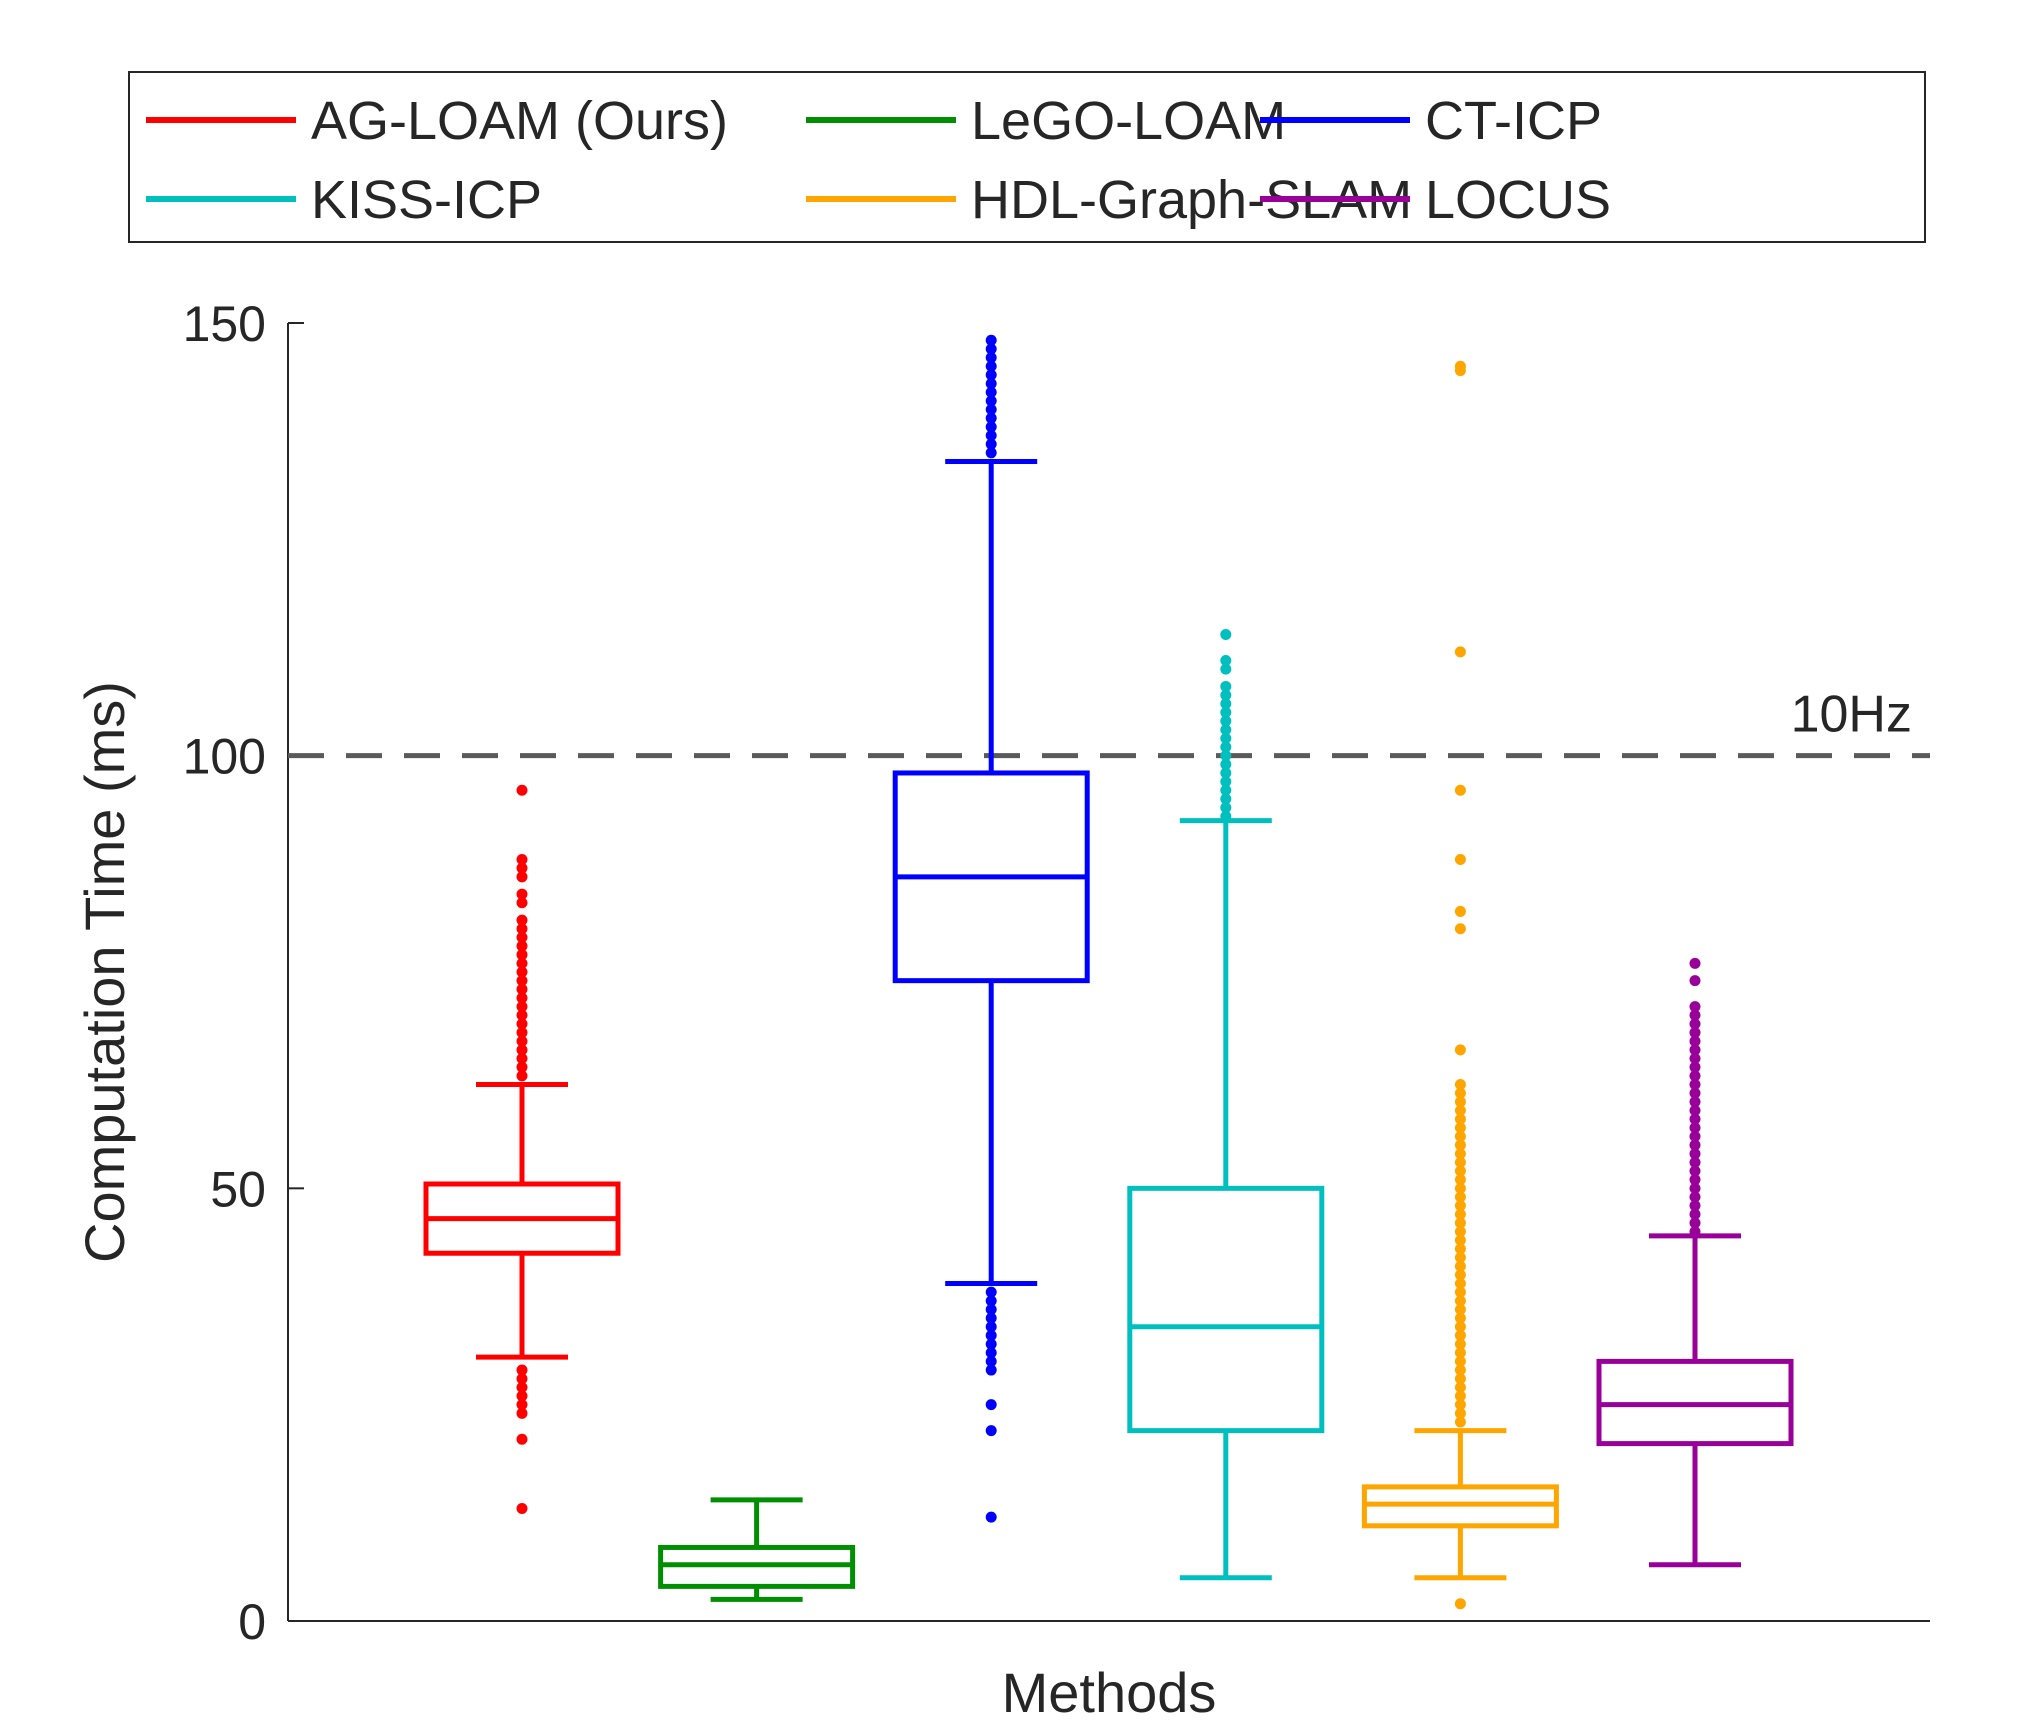 The image size is (2033, 1732). What do you see at coordinates (238, 1189) in the screenshot?
I see `y-tick-label: 50` at bounding box center [238, 1189].